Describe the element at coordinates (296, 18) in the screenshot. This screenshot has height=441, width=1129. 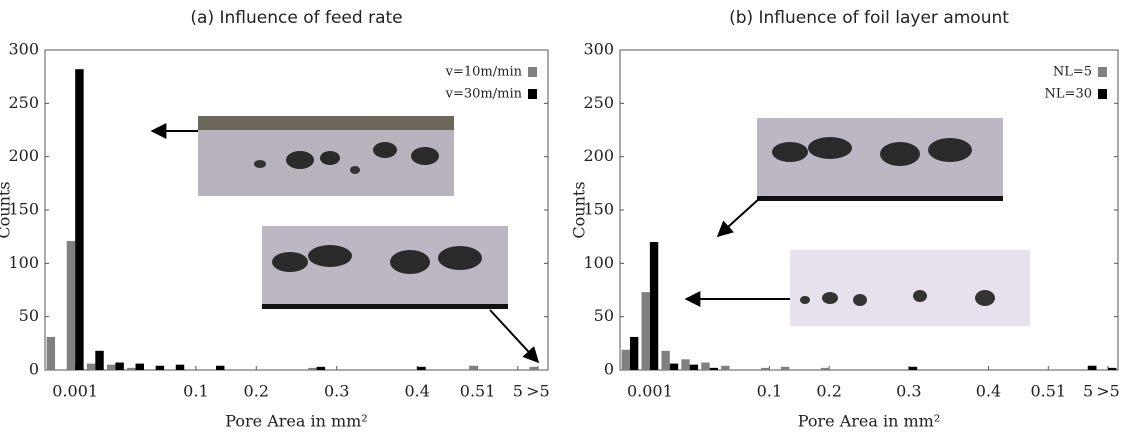
I see `chart-title: (a) Influence of feed rate` at that location.